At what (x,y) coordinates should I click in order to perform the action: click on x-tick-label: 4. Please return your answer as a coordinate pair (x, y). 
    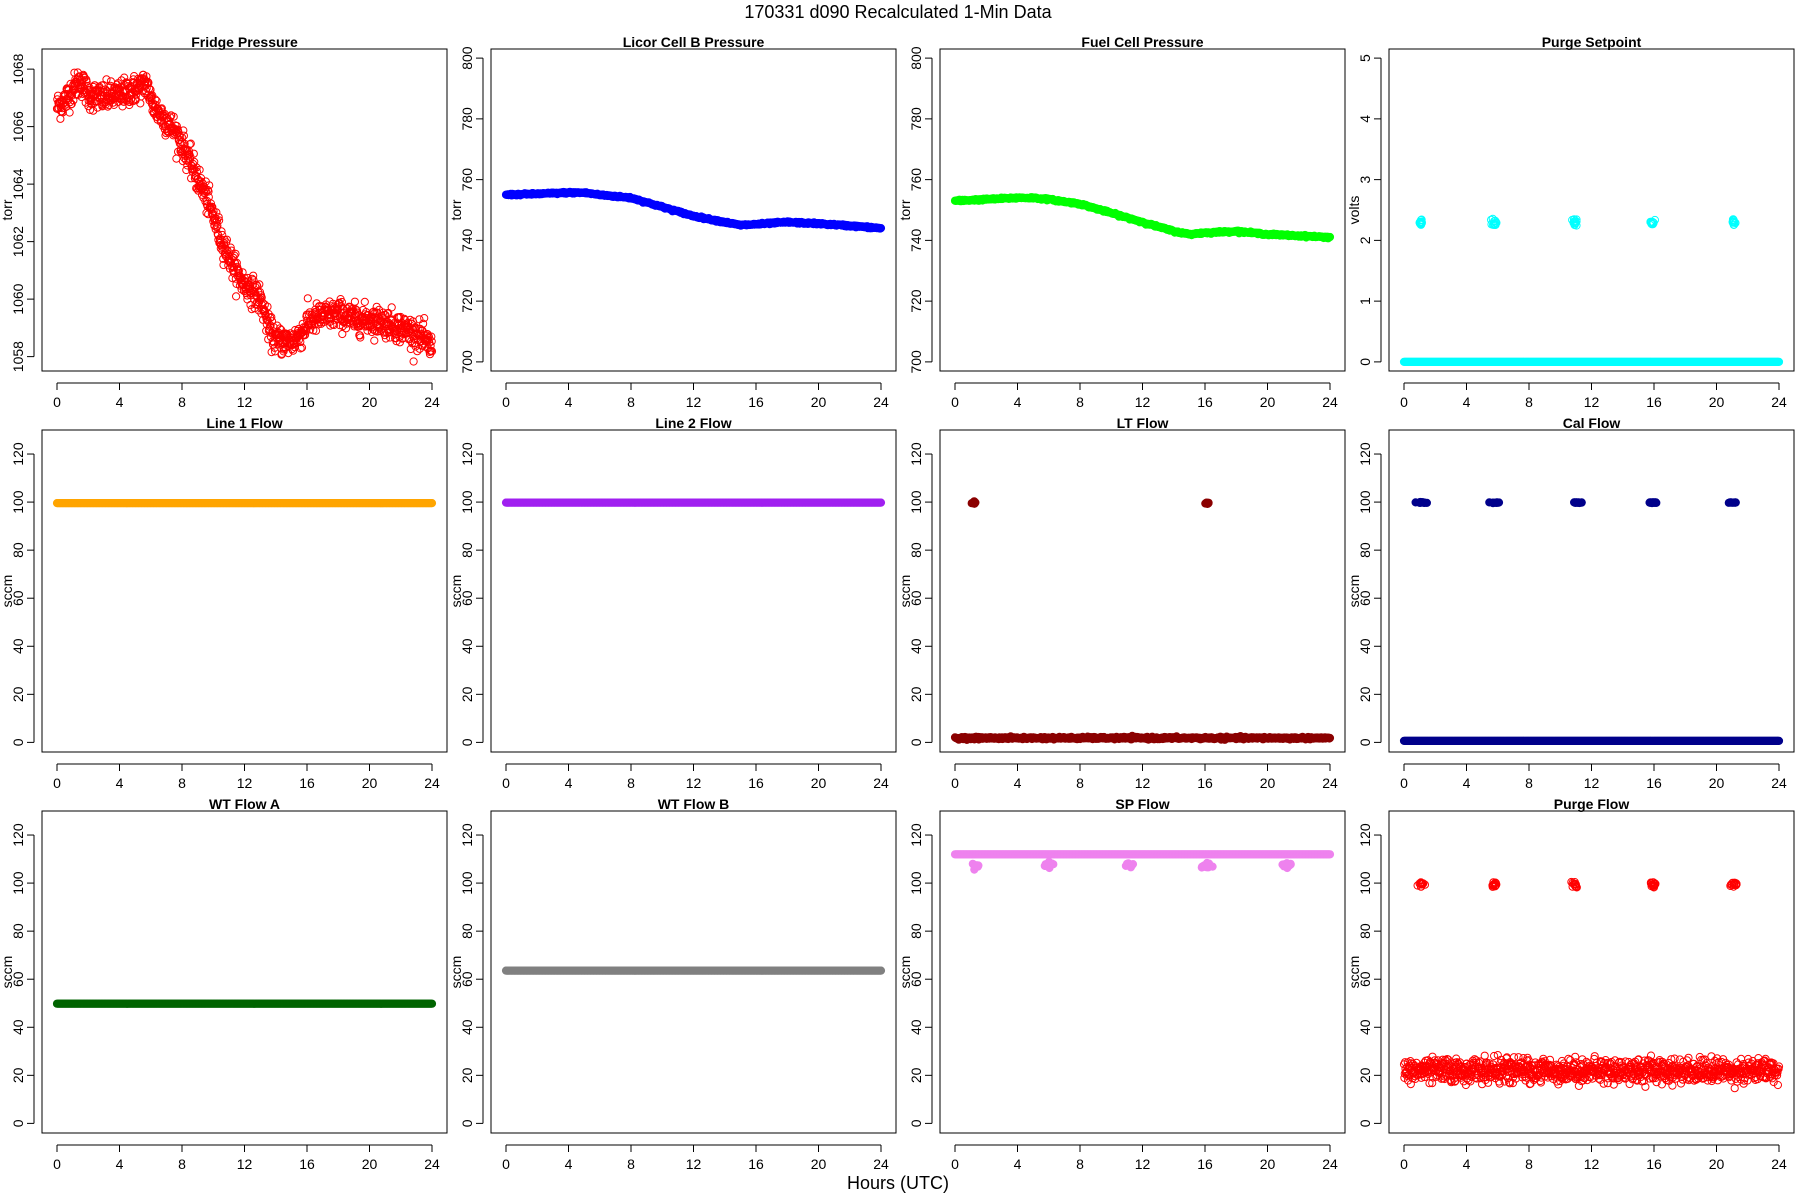
    Looking at the image, I should click on (569, 783).